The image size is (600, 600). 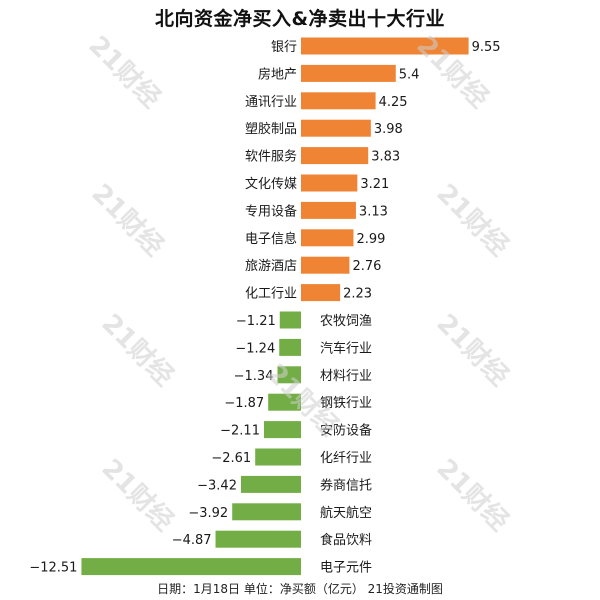 I want to click on bar-电子信息, so click(x=327, y=238).